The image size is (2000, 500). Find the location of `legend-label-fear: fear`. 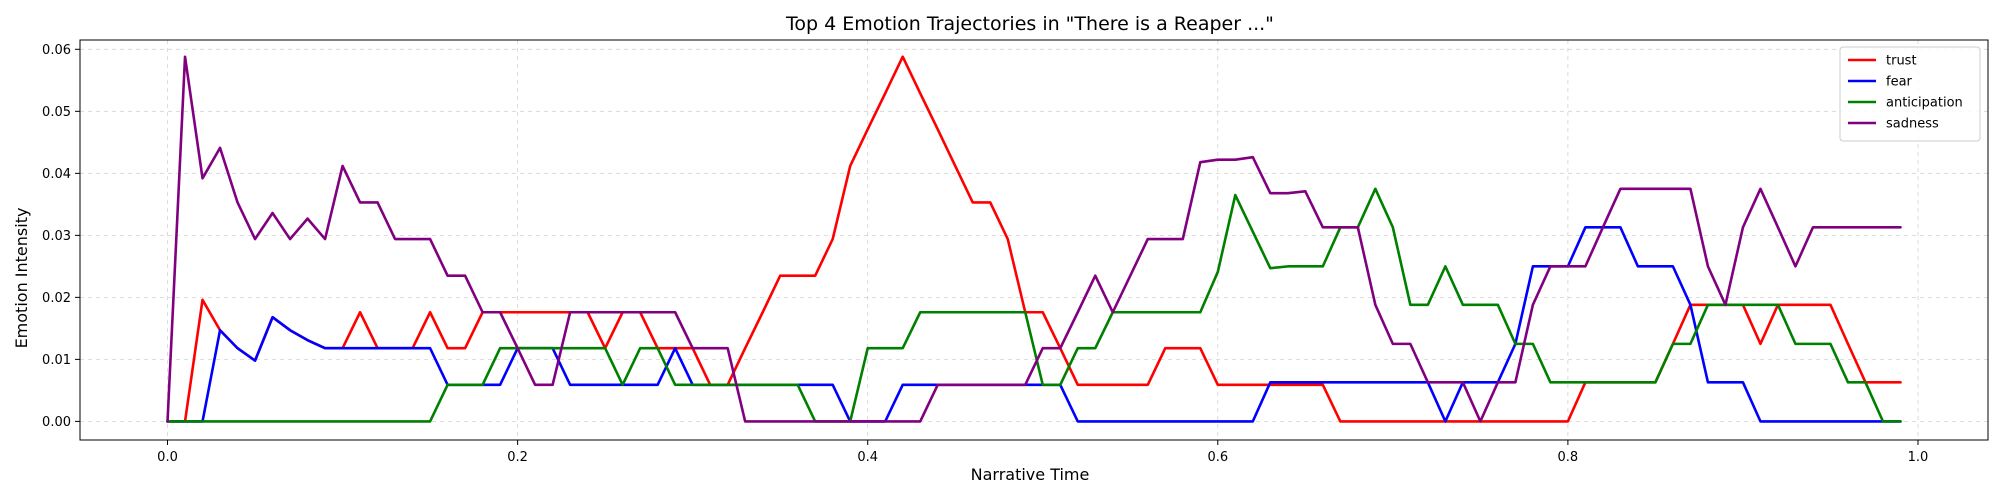

legend-label-fear: fear is located at coordinates (1899, 82).